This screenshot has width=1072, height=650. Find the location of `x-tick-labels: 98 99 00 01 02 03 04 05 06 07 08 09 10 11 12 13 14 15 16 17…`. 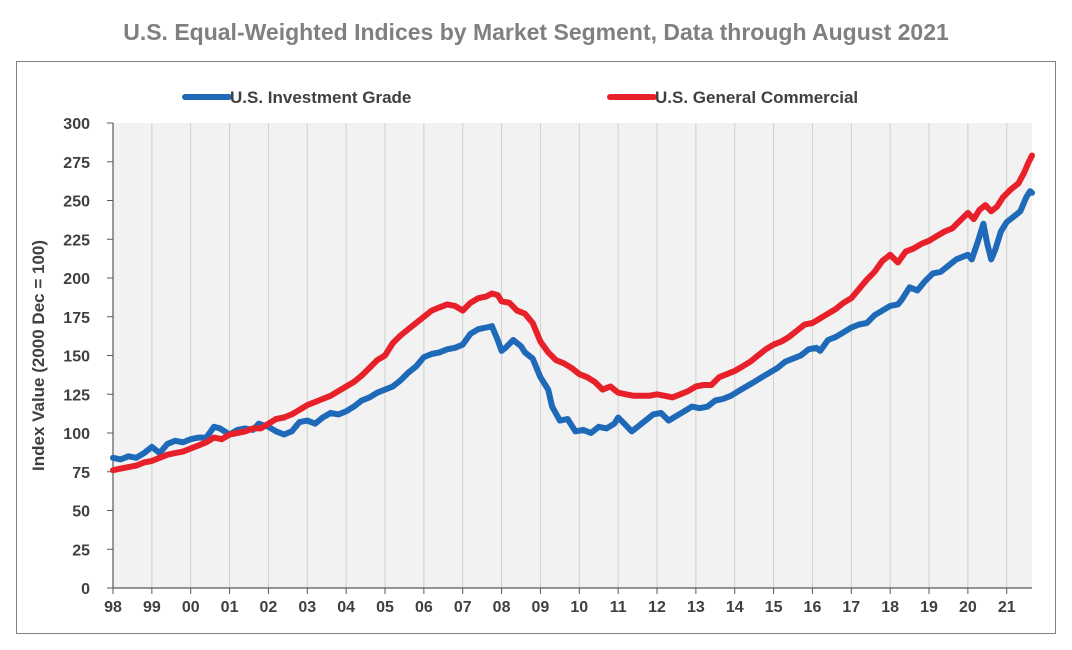

x-tick-labels: 98 99 00 01 02 03 04 05 06 07 08 09 10 11 12 13 14 15 16 17… is located at coordinates (560, 607).